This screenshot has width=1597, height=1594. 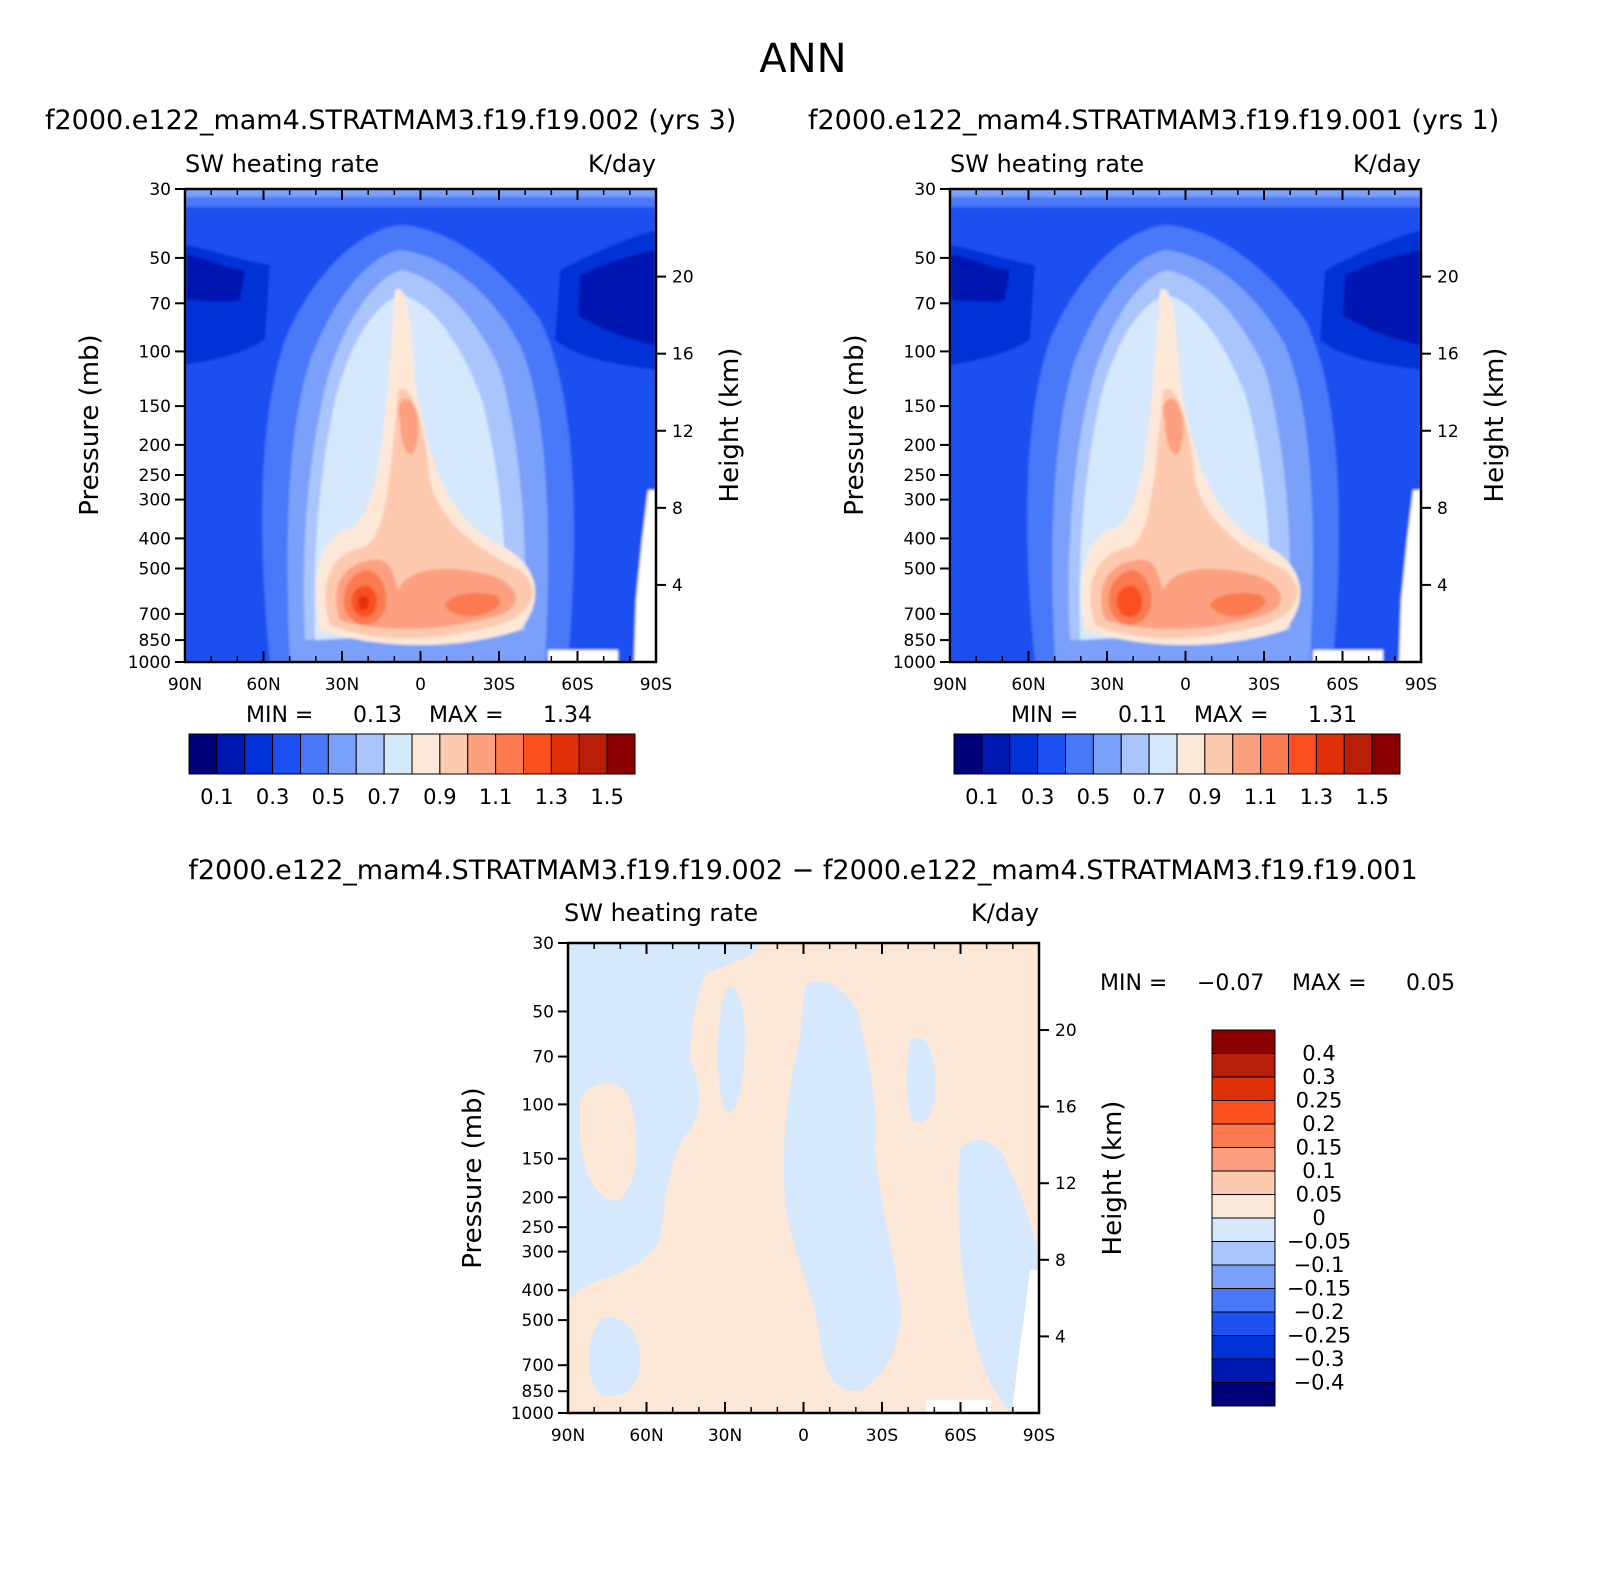 I want to click on case1-y-tick-label: 250, so click(x=155, y=476).